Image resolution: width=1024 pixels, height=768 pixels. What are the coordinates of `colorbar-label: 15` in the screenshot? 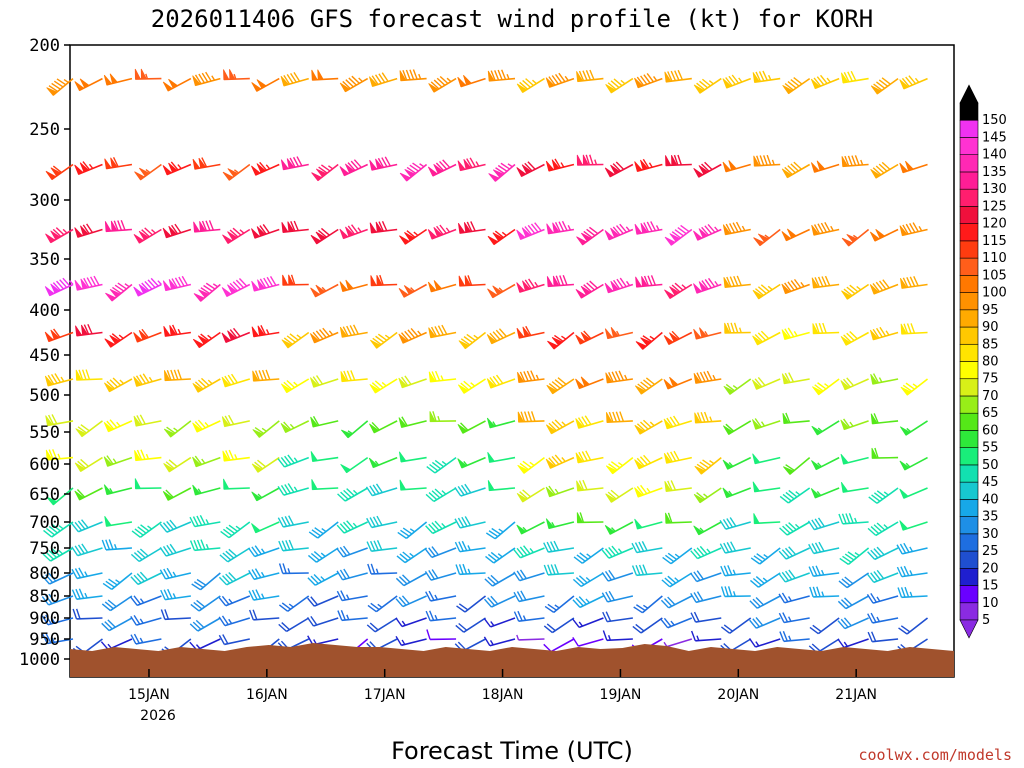 It's located at (990, 586).